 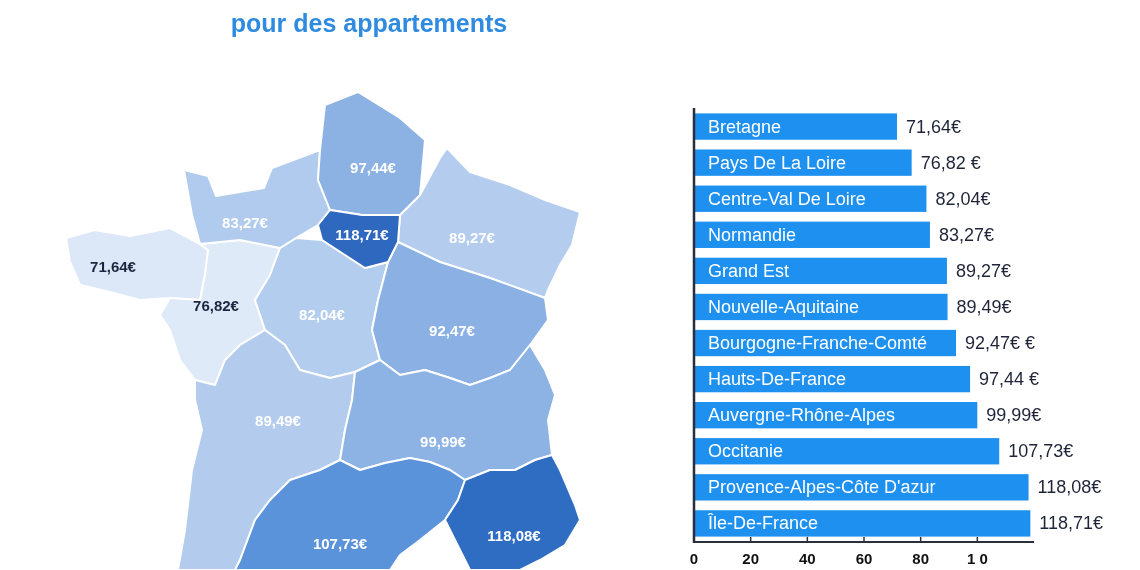 I want to click on text: 107,73€, so click(x=340, y=543).